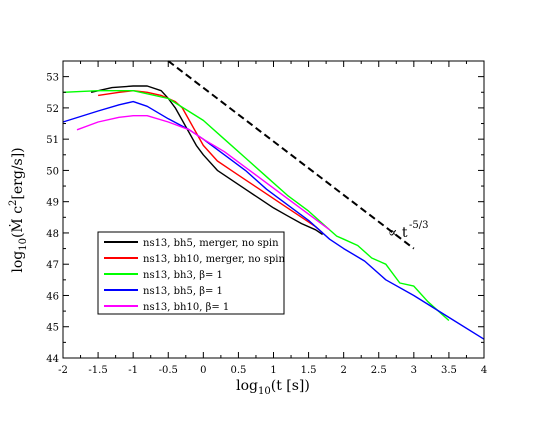  I want to click on y-axis-label: log10(Ṁ c2[erg/s]), so click(18, 209).